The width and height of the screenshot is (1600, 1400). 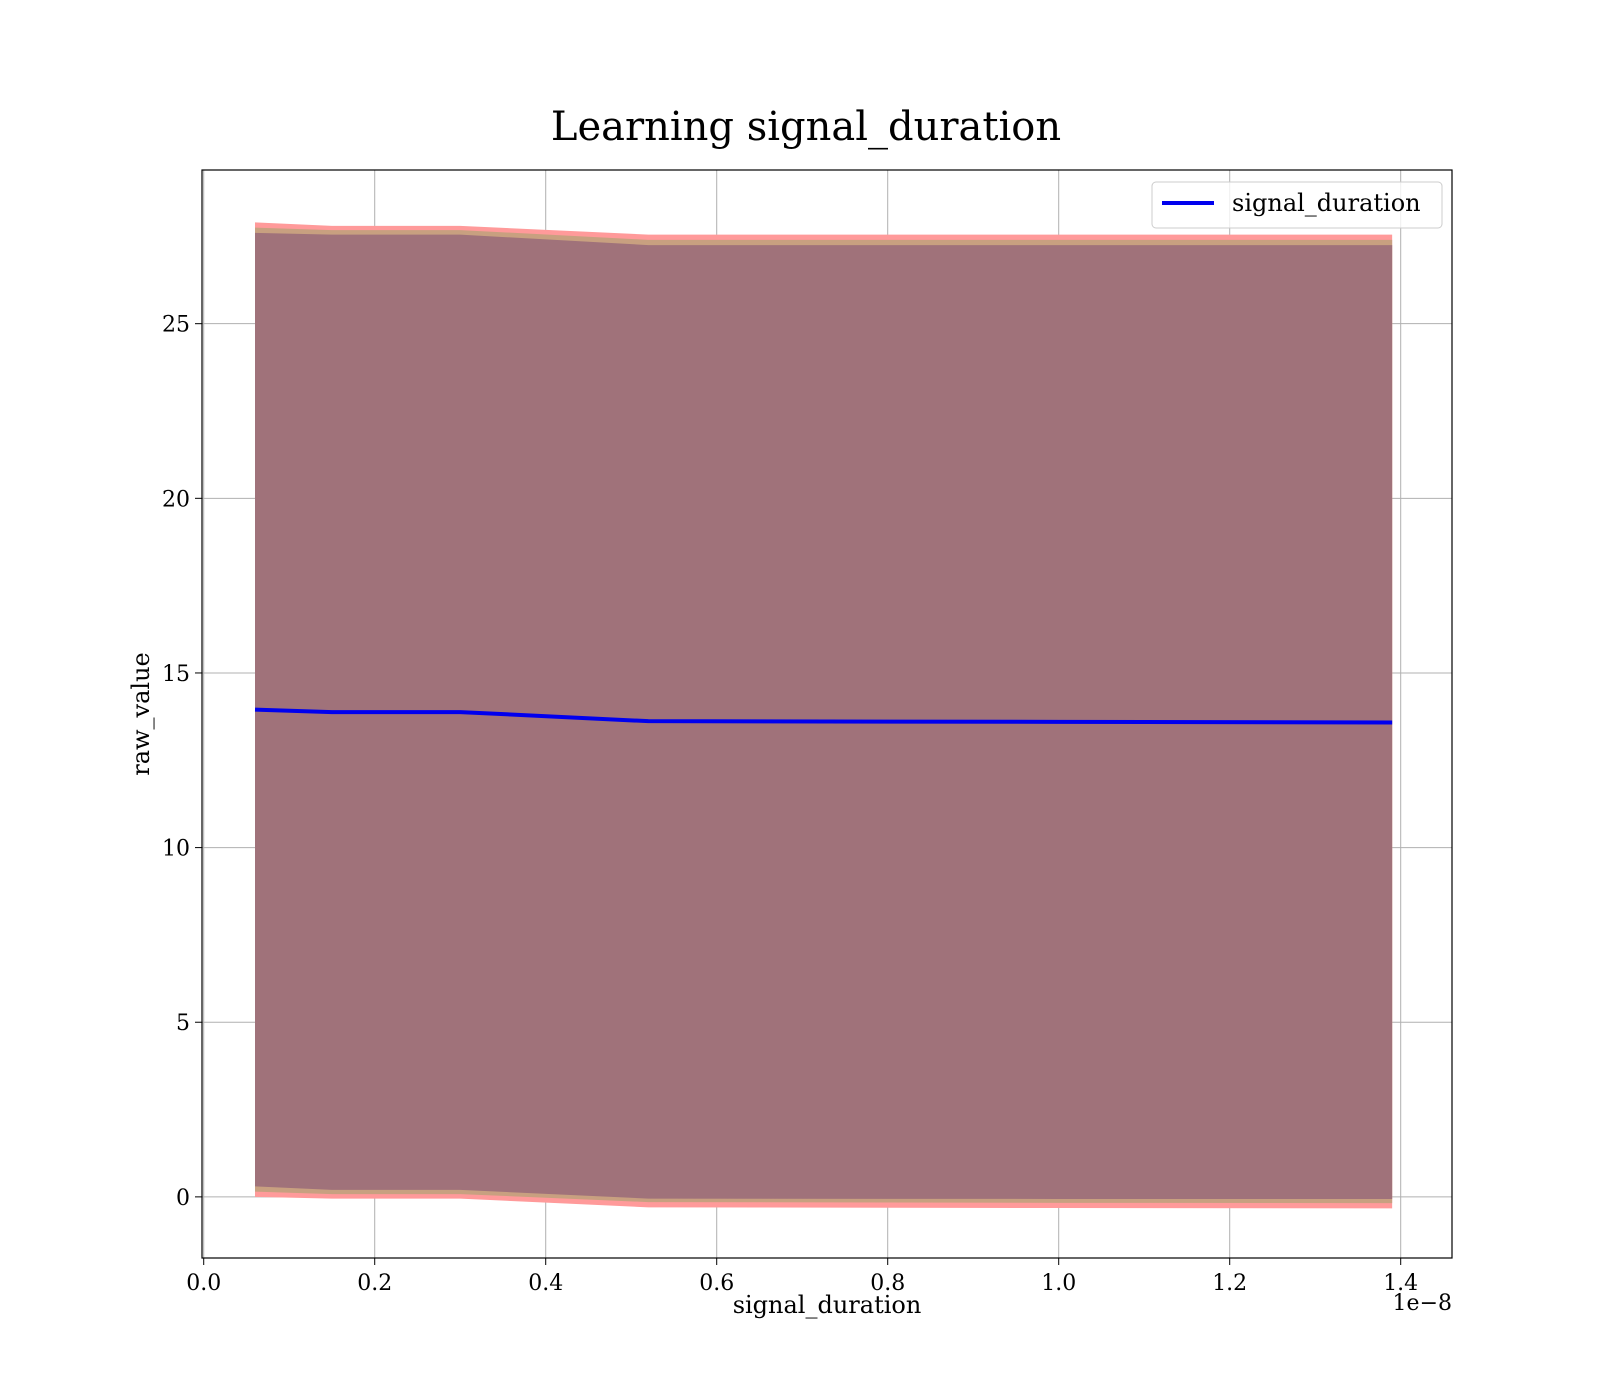 What do you see at coordinates (887, 1283) in the screenshot?
I see `x-tick-label: 0.8` at bounding box center [887, 1283].